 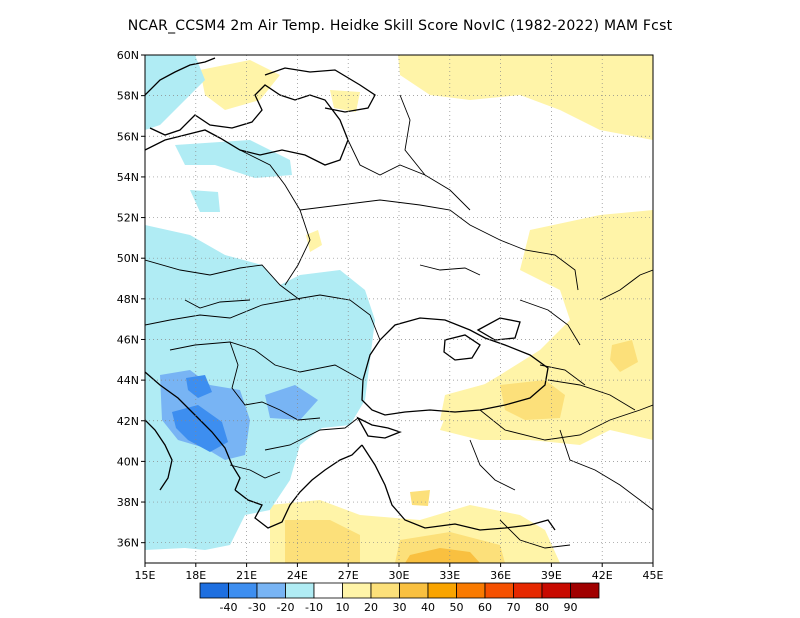 What do you see at coordinates (400, 607) in the screenshot?
I see `colorbar-label: 30` at bounding box center [400, 607].